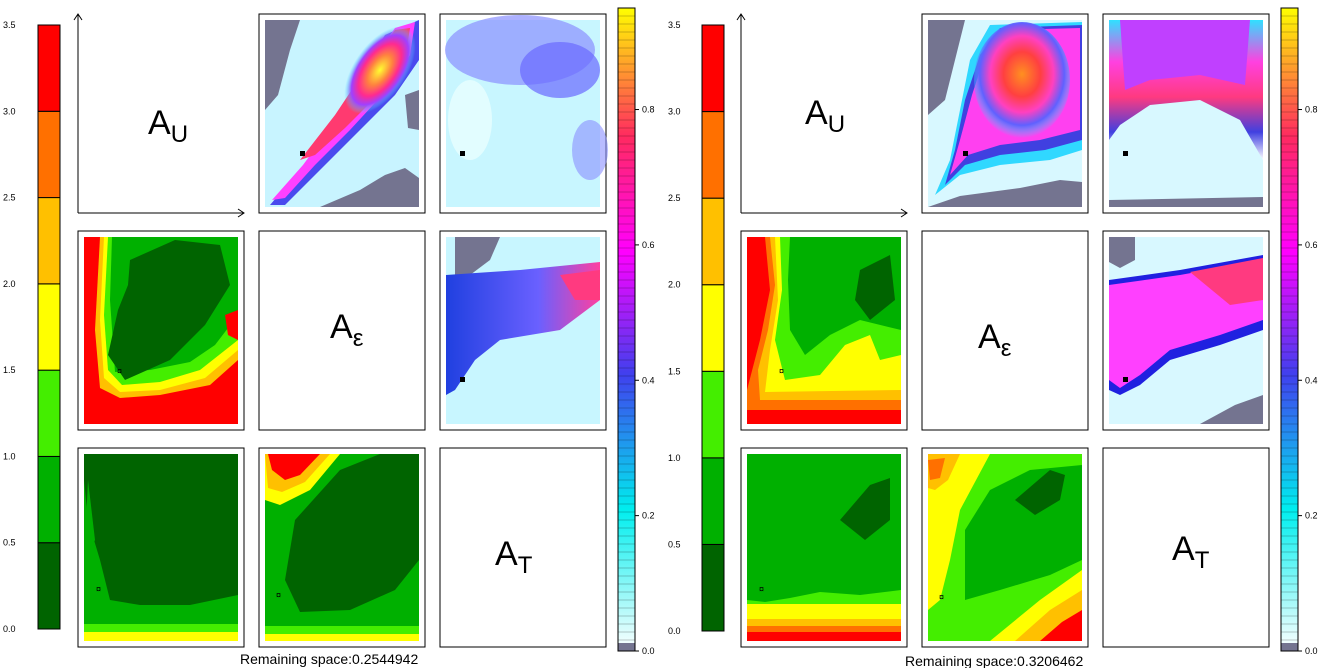  Describe the element at coordinates (329, 659) in the screenshot. I see `footer-remaining-space: Remaining space:0.2544942` at that location.